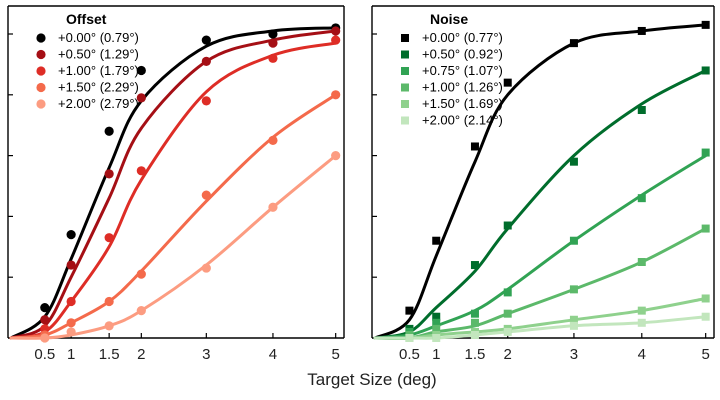  Describe the element at coordinates (462, 70) in the screenshot. I see `noise-legend-label: +0.75° (1.07°)` at that location.